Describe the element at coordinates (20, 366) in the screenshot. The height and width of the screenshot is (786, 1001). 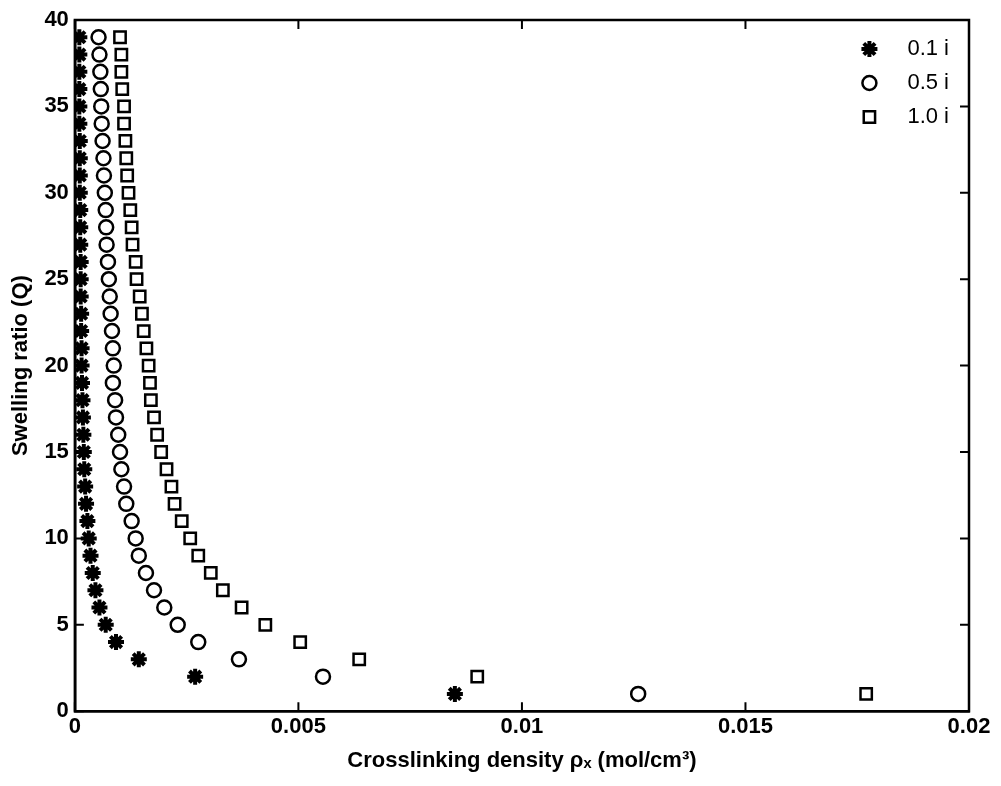
I see `y-axis-title: Swelling ratio (Q)` at that location.